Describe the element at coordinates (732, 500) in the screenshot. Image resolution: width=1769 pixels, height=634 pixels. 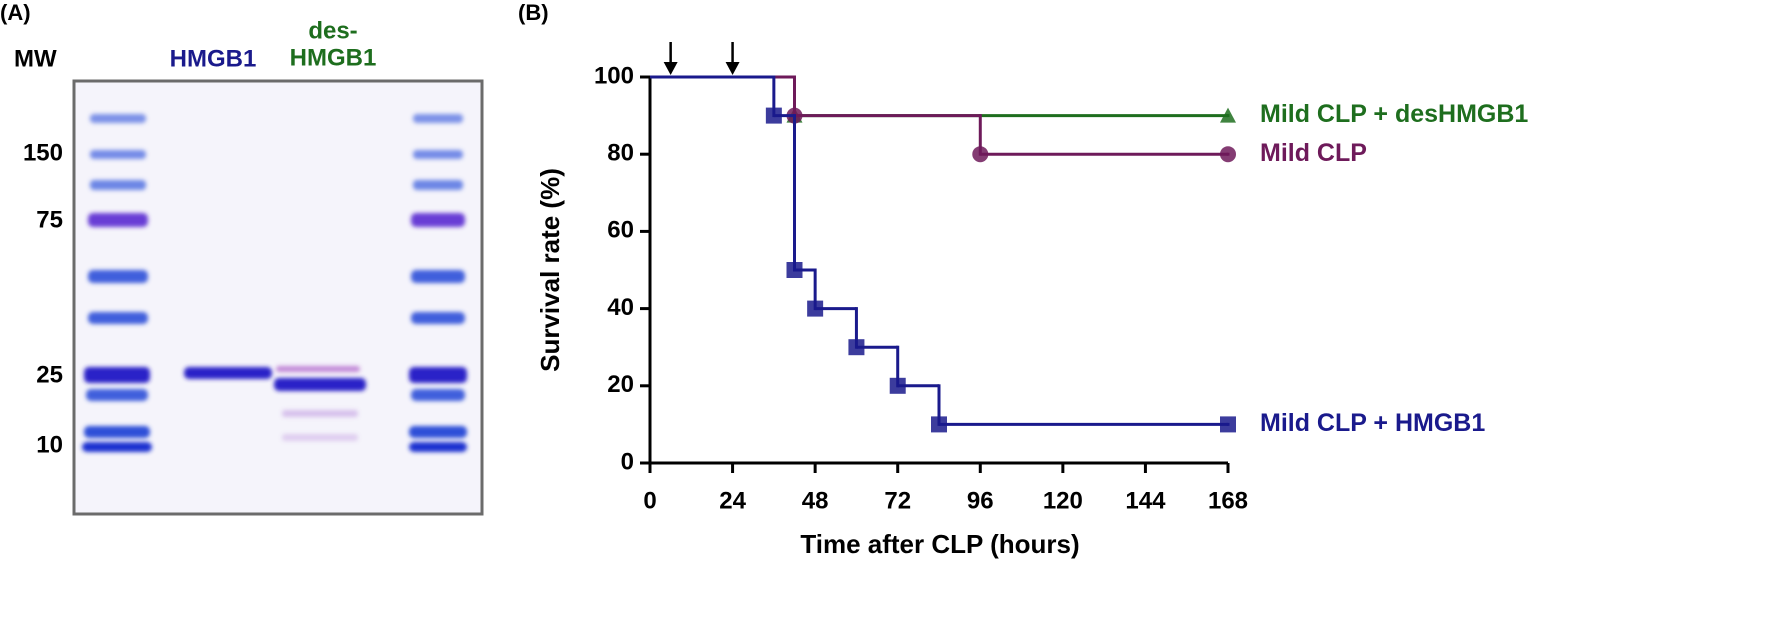
I see `x-tick-label: 24` at that location.